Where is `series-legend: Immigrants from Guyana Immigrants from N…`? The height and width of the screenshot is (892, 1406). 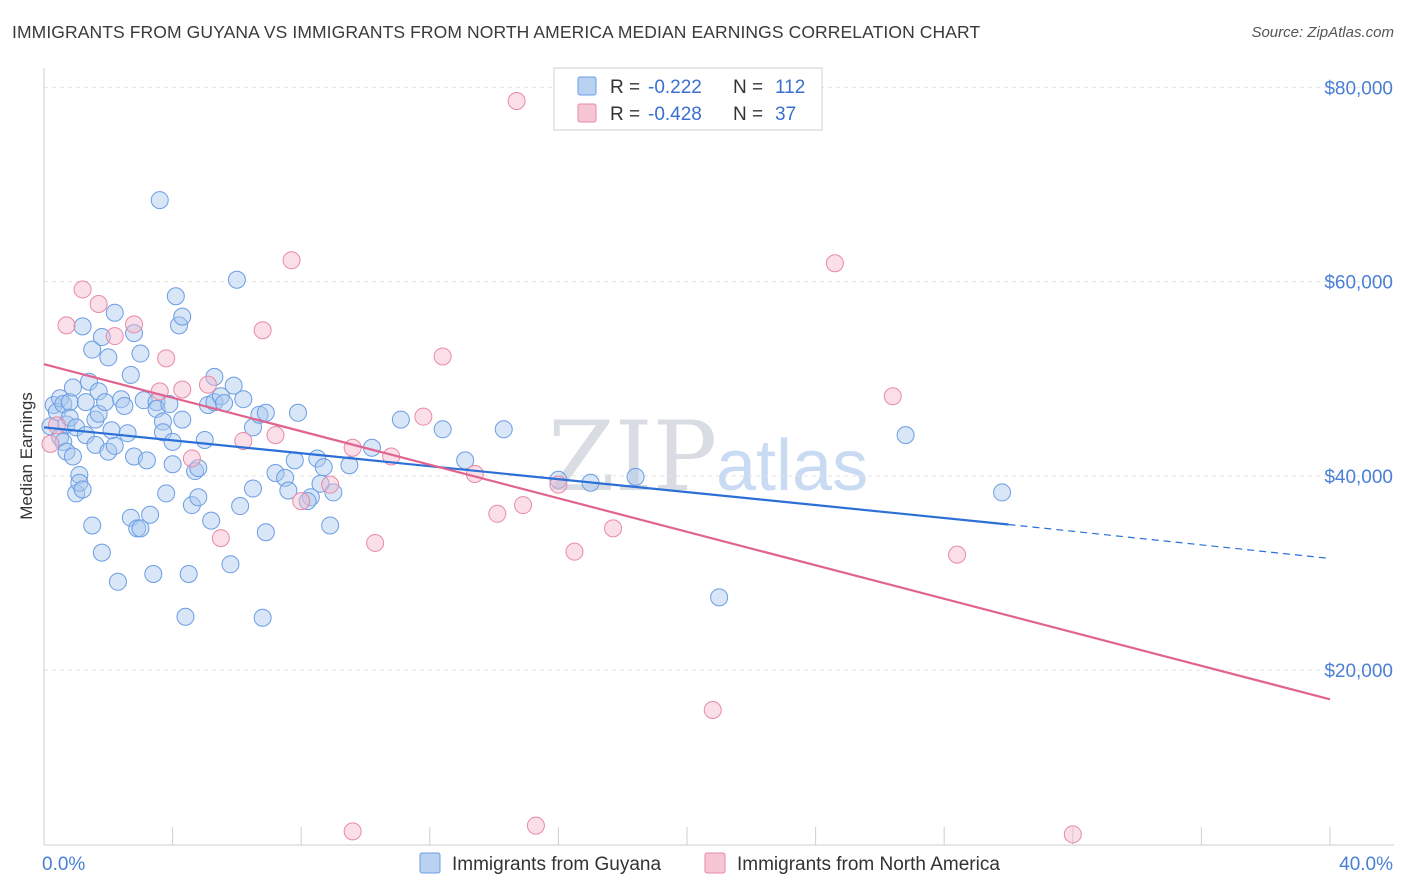 series-legend: Immigrants from Guyana Immigrants from N… is located at coordinates (709, 863).